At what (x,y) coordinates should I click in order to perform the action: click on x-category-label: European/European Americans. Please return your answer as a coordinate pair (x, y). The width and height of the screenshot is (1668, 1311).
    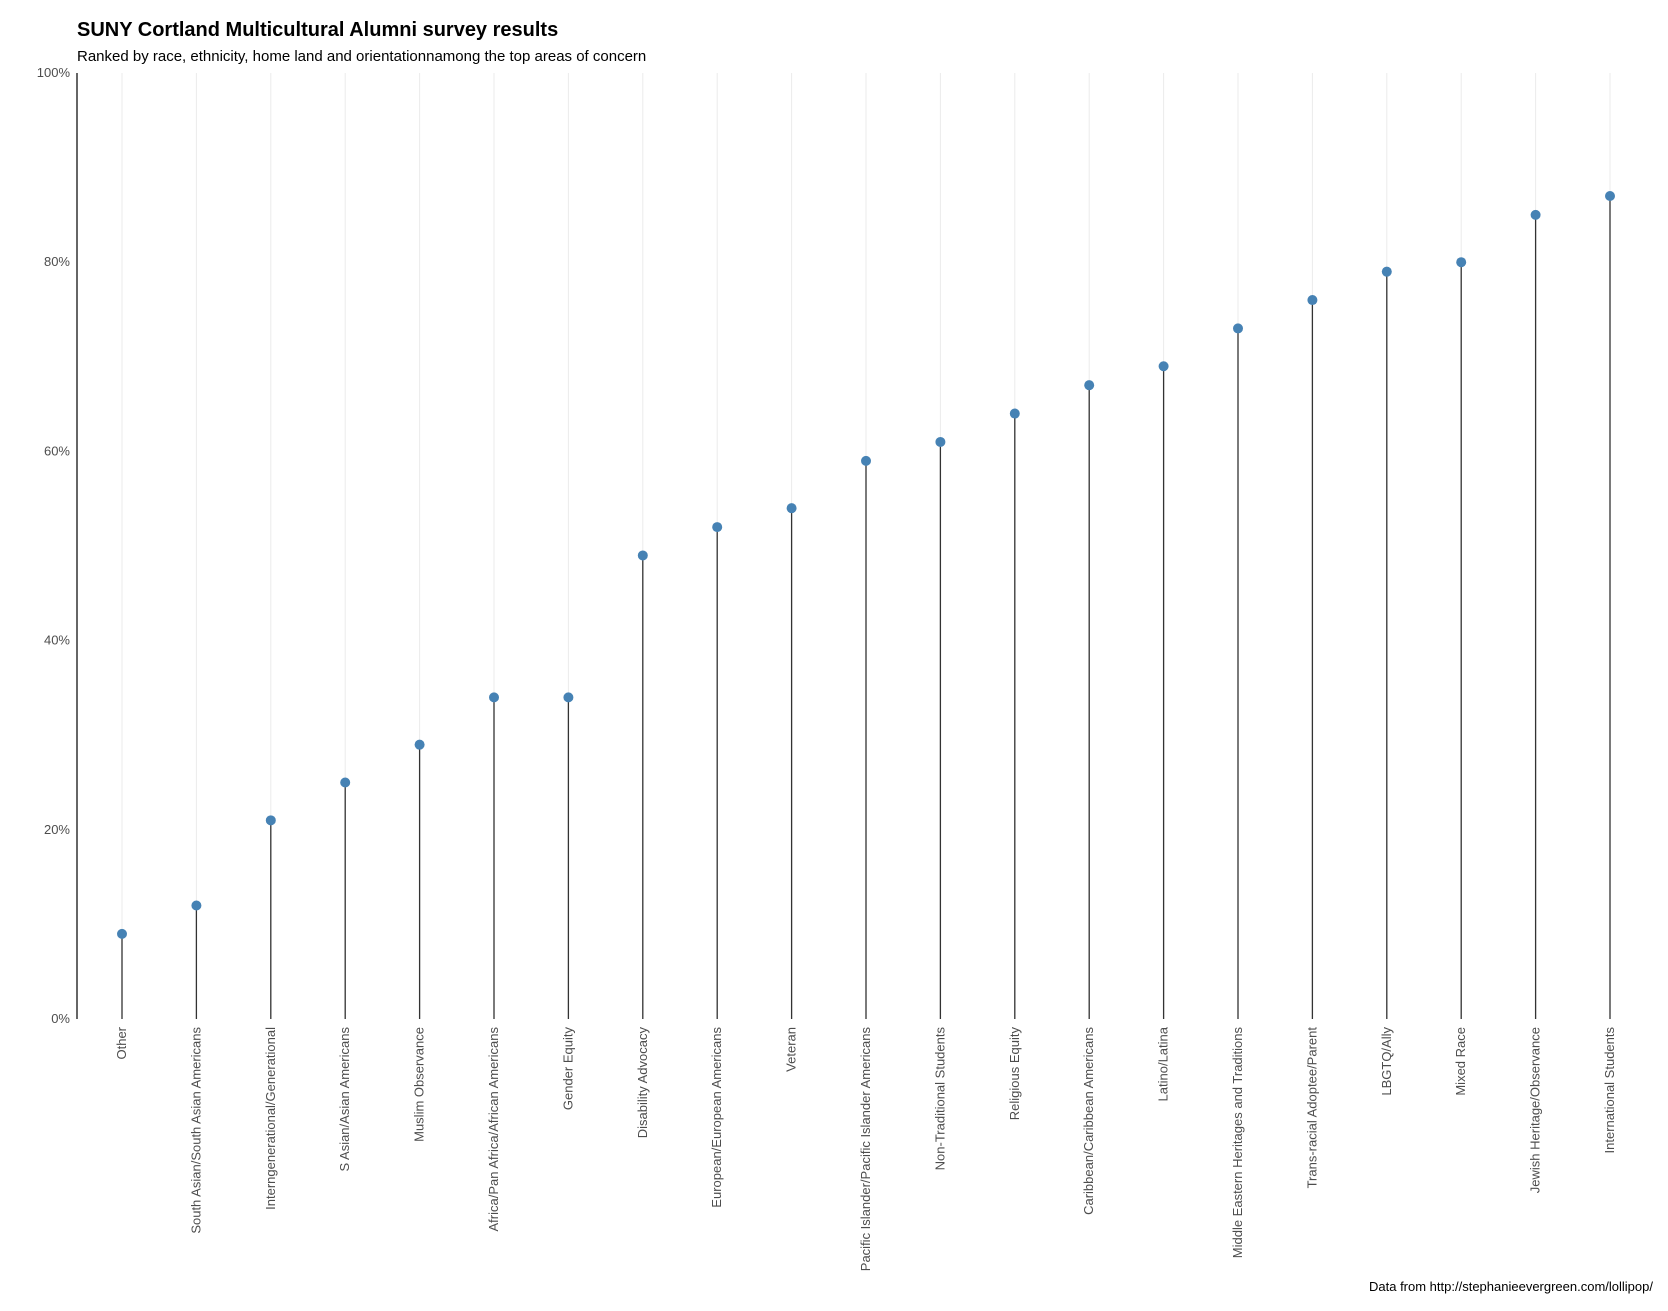
    Looking at the image, I should click on (716, 1117).